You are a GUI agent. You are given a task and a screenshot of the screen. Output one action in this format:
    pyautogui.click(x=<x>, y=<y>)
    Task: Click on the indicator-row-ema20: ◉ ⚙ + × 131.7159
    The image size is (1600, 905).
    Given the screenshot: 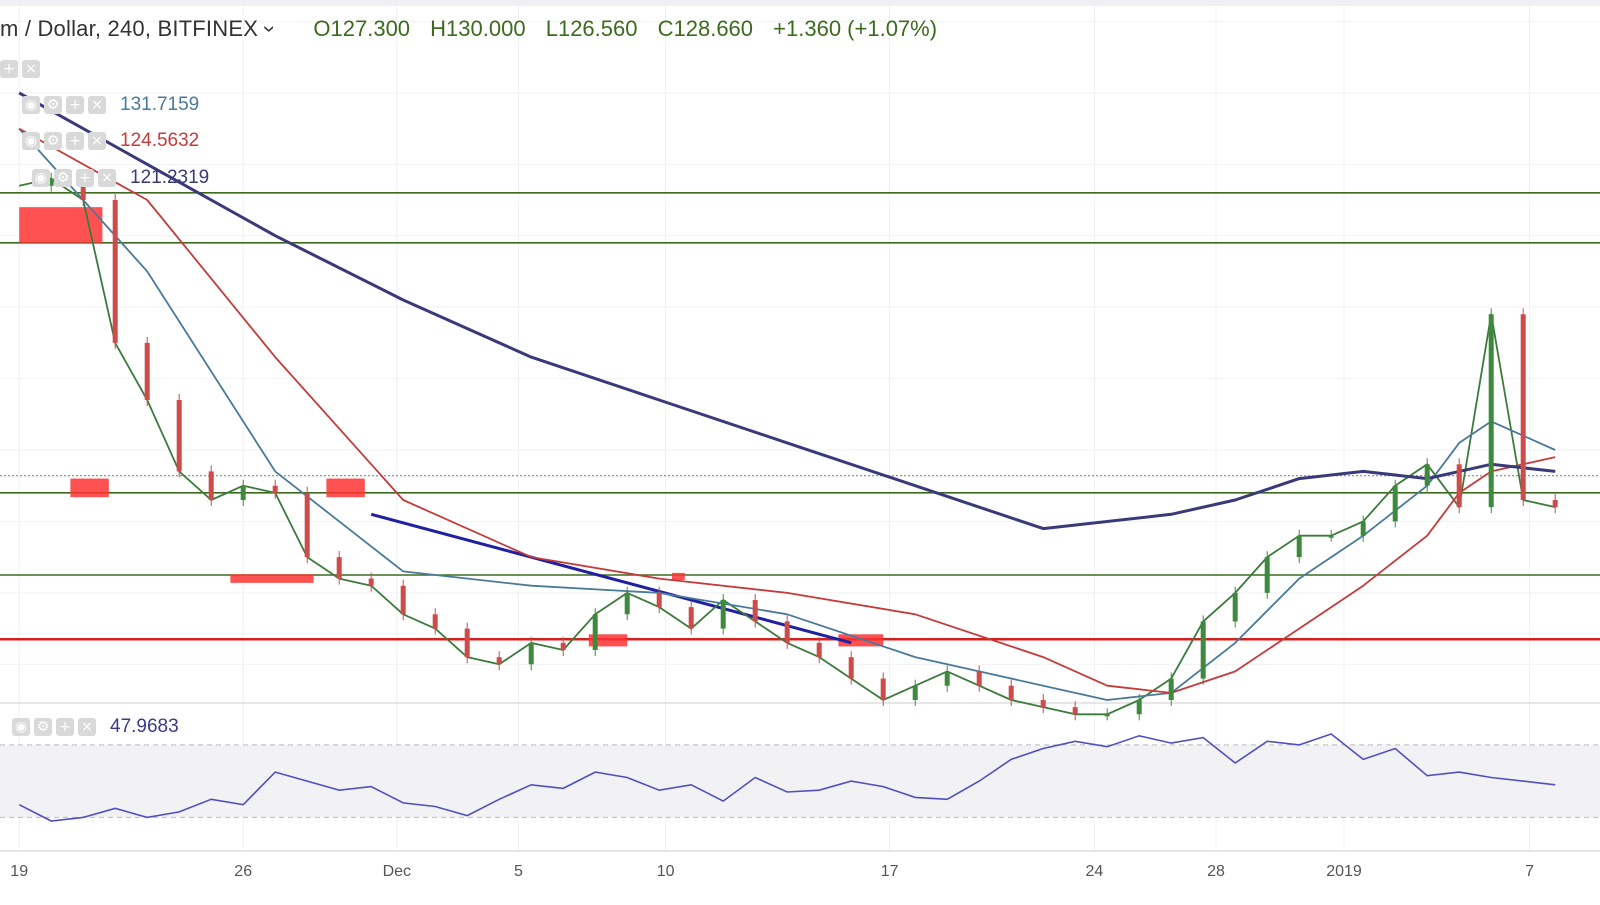 What is the action you would take?
    pyautogui.click(x=110, y=105)
    